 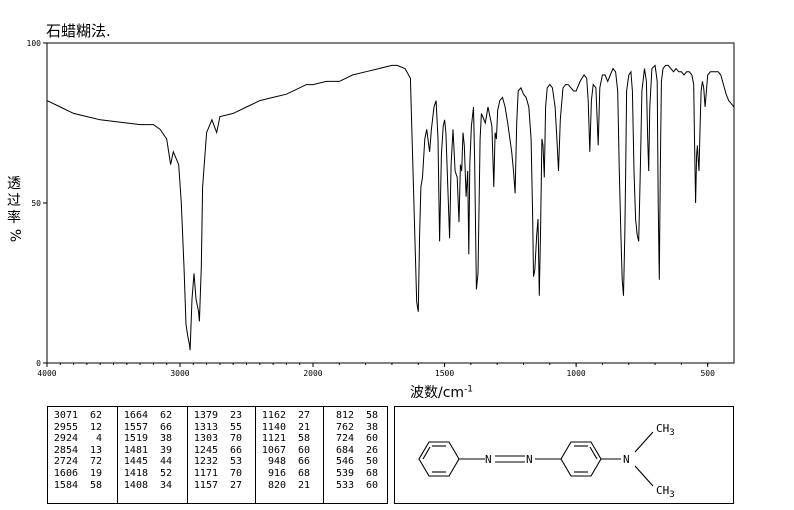 What do you see at coordinates (46, 373) in the screenshot?
I see `x-tick-label: 4000` at bounding box center [46, 373].